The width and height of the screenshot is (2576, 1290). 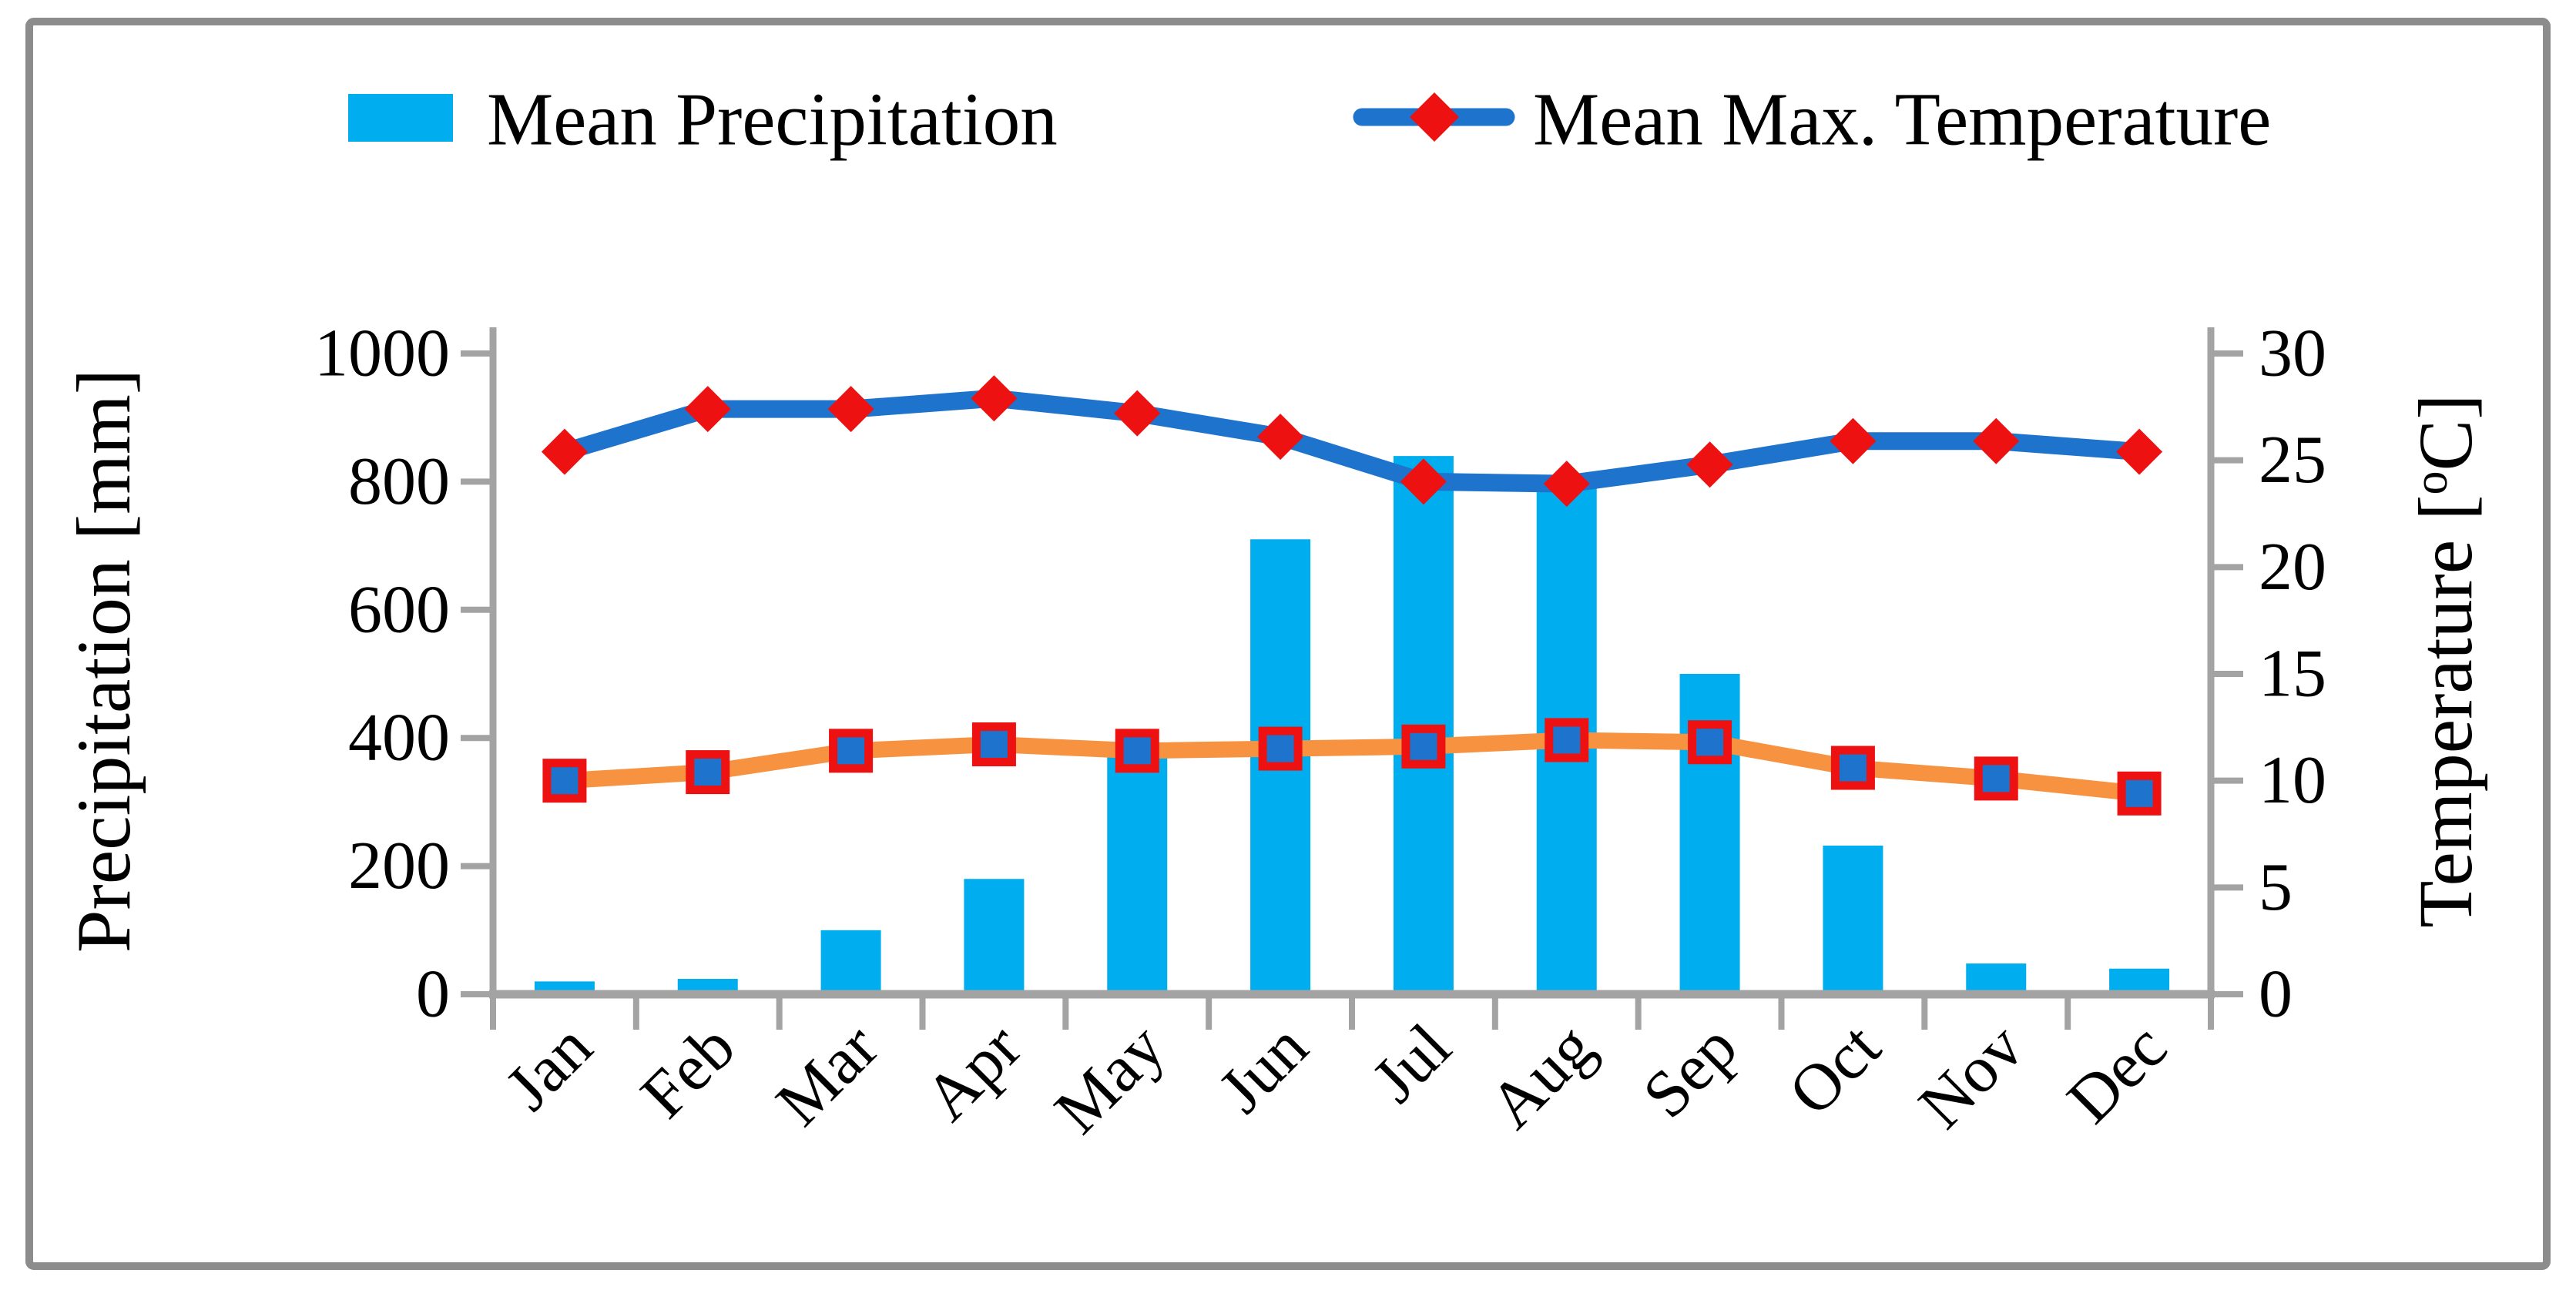 I want to click on legend-item-0: Mean Precipitation, so click(x=703, y=120).